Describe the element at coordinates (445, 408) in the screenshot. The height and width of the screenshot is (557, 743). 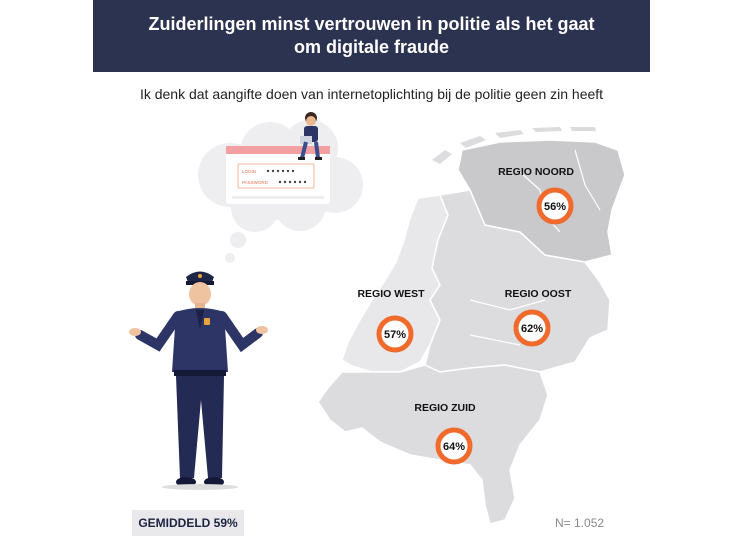
I see `region-zuid-label: REGIO ZUID` at that location.